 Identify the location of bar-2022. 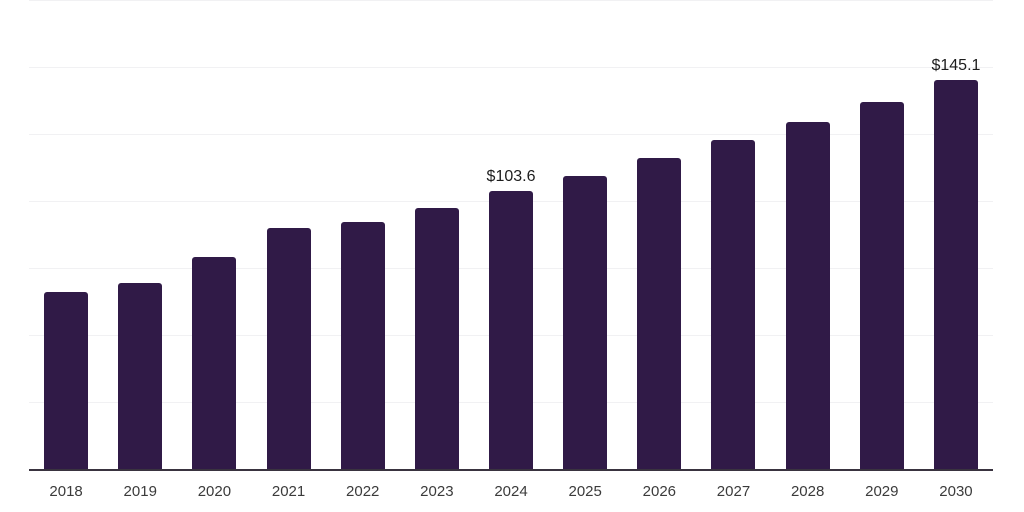
(362, 345).